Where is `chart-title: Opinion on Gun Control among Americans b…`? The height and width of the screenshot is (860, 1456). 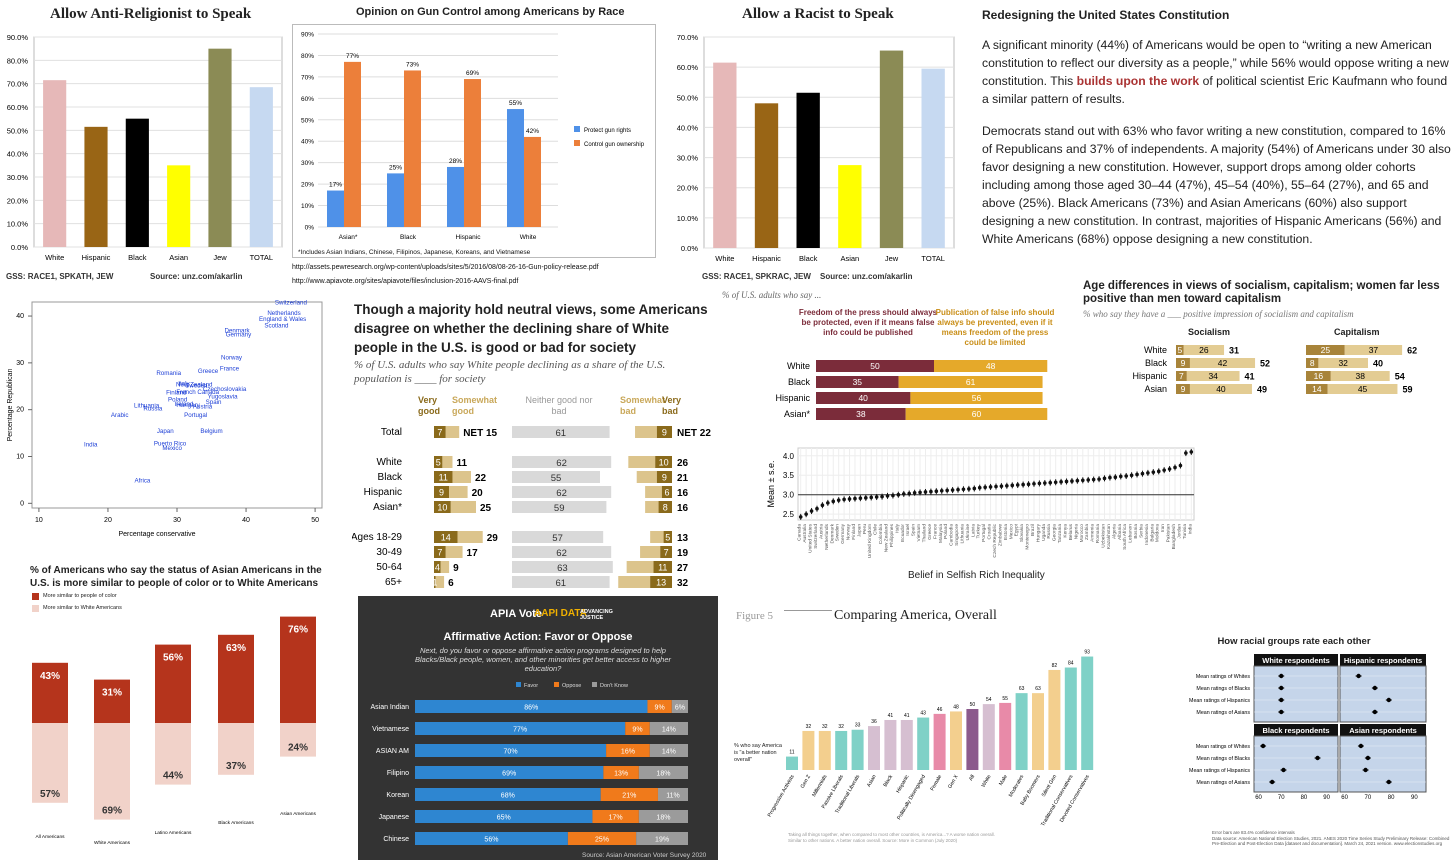 chart-title: Opinion on Gun Control among Americans b… is located at coordinates (490, 12).